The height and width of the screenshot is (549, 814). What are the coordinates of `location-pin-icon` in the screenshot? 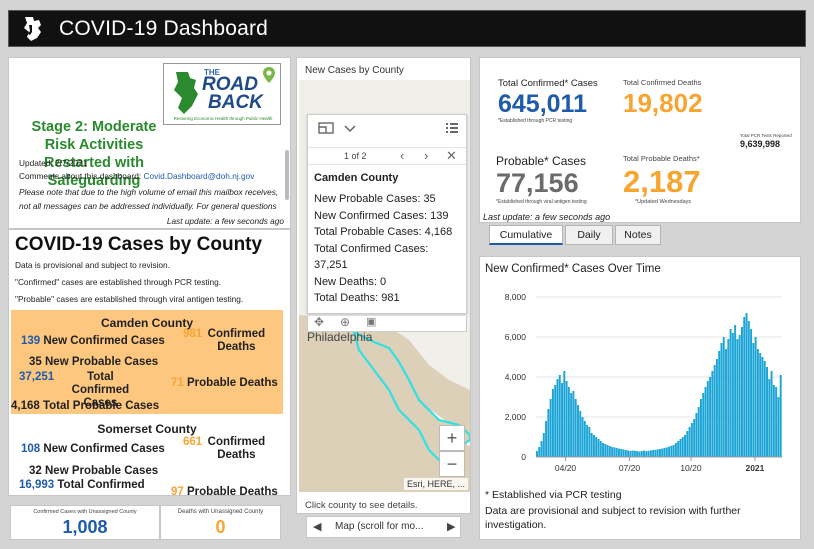 It's located at (269, 75).